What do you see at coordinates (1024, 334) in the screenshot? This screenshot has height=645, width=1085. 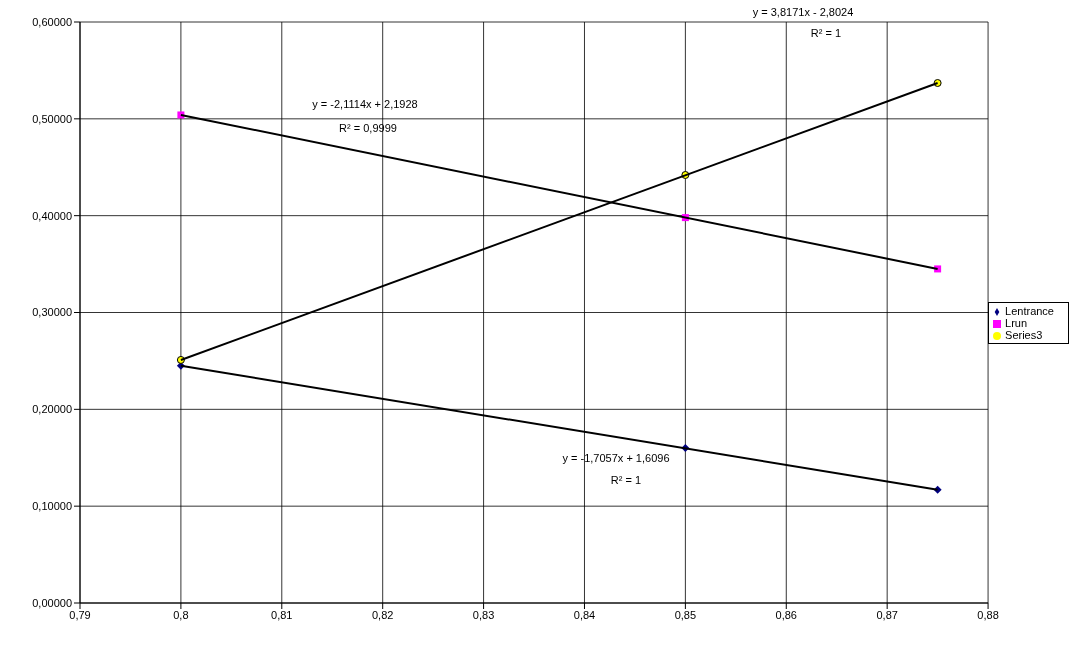 I see `legend-label: Series3` at bounding box center [1024, 334].